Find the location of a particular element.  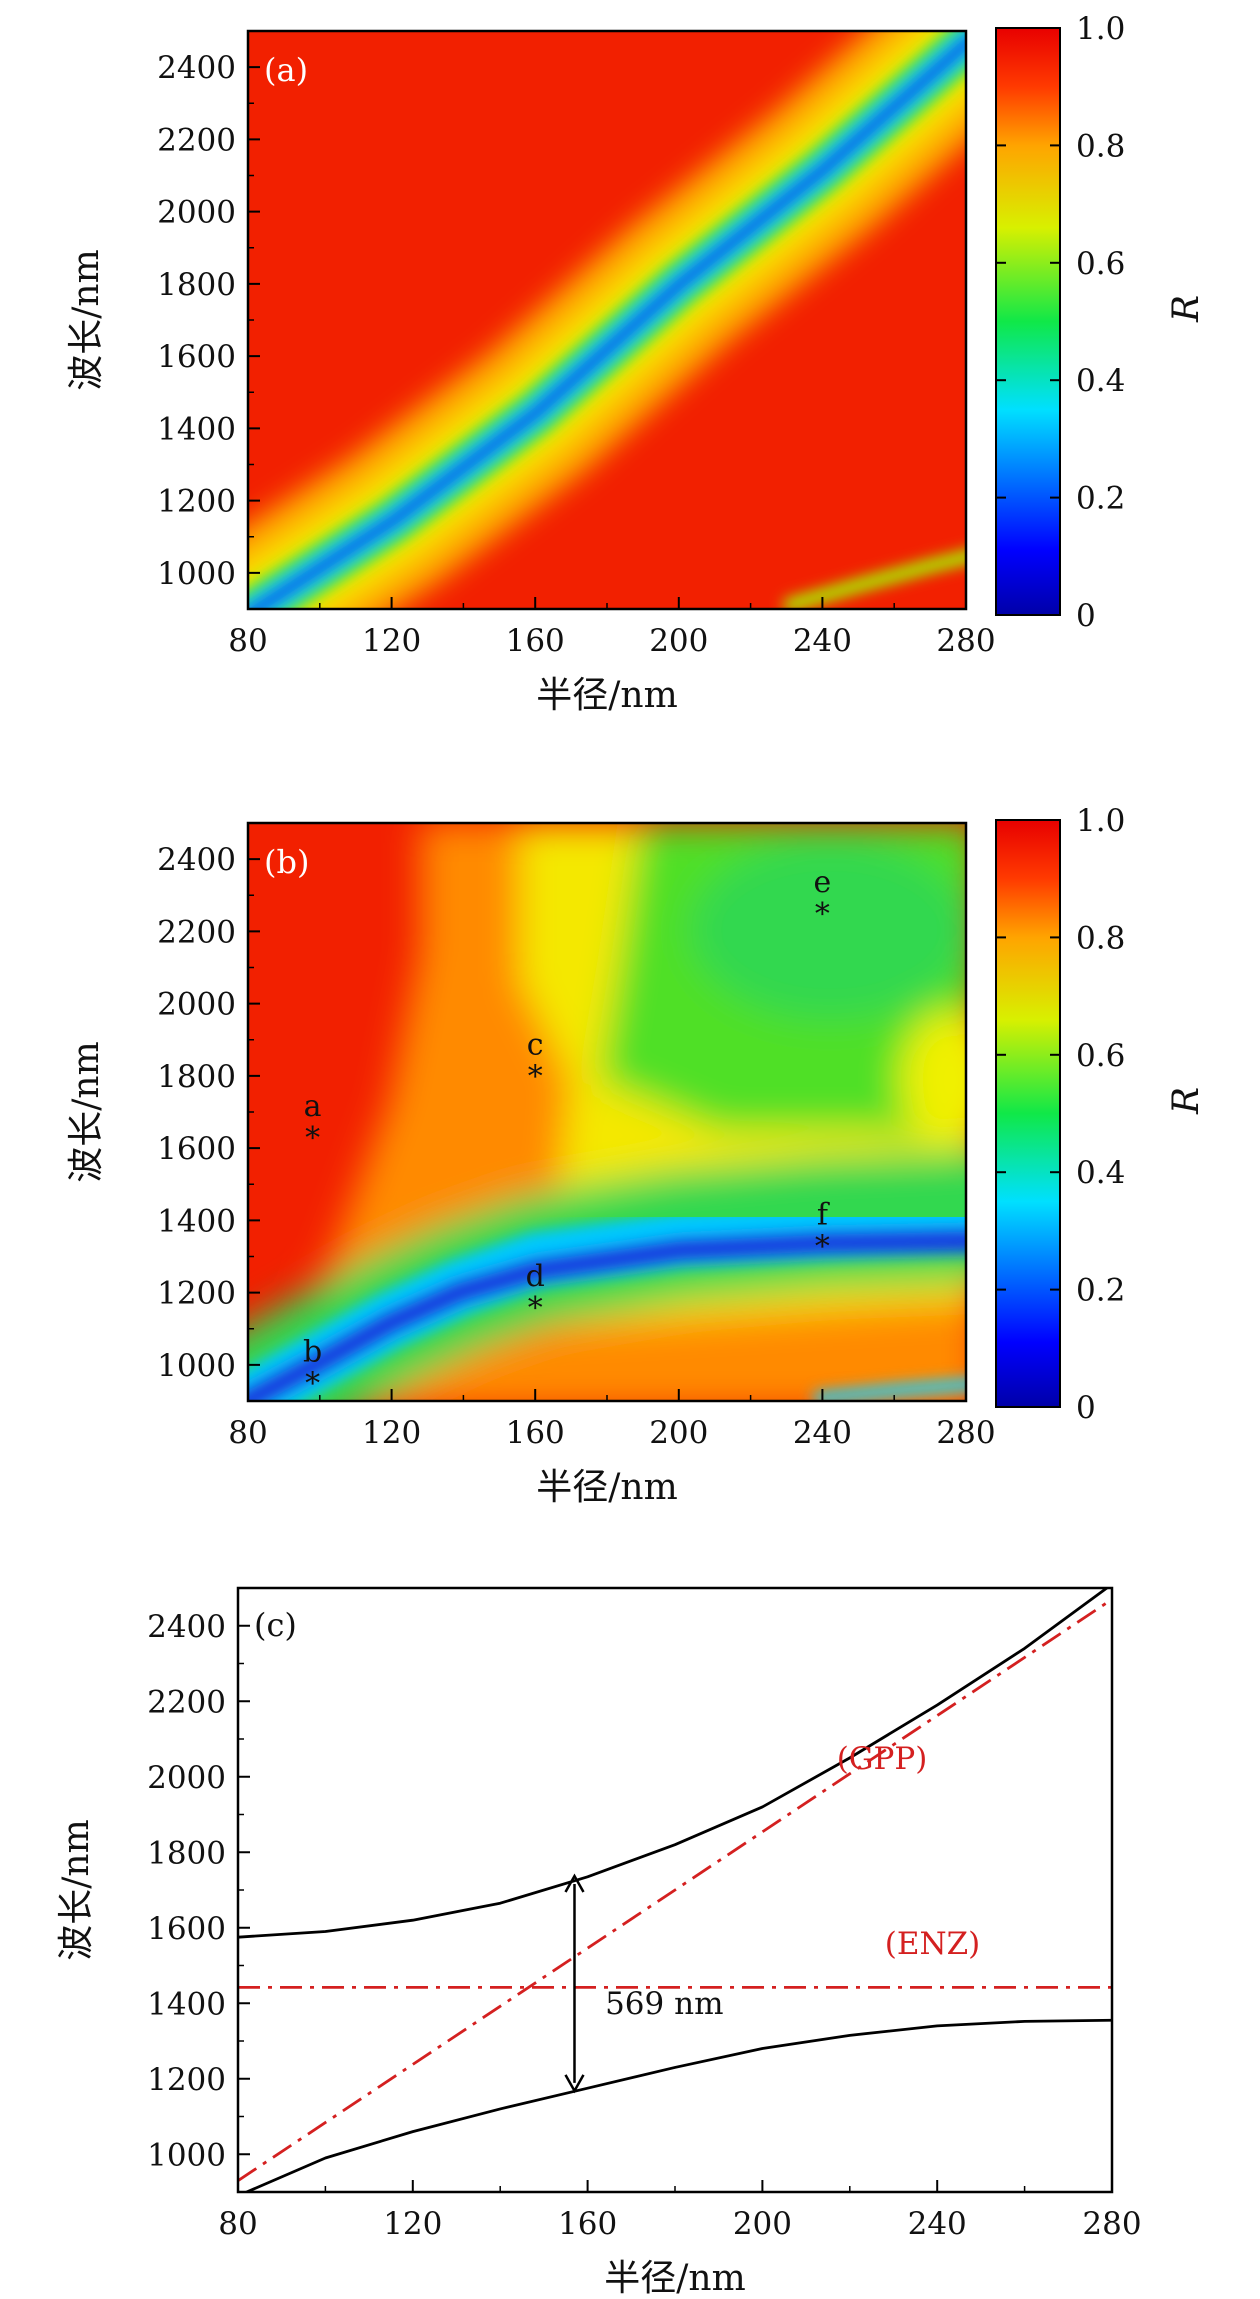

series-line-upperbranch is located at coordinates (674, 1763).